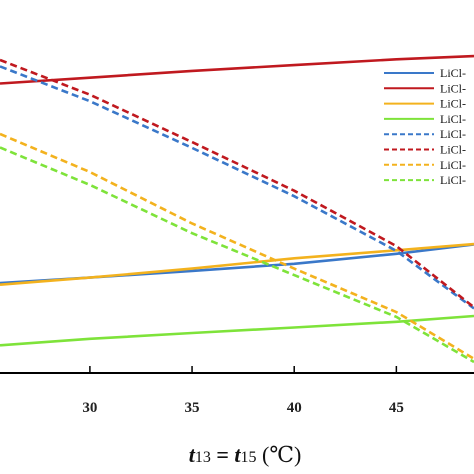 The height and width of the screenshot is (474, 474). I want to click on x-tick-label: 40, so click(294, 408).